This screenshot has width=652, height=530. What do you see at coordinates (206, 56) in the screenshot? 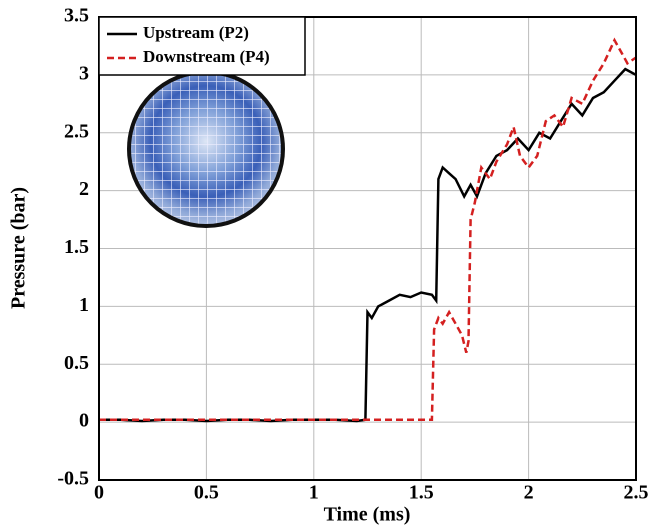
I see `legend-label: Downstream (P4)` at bounding box center [206, 56].